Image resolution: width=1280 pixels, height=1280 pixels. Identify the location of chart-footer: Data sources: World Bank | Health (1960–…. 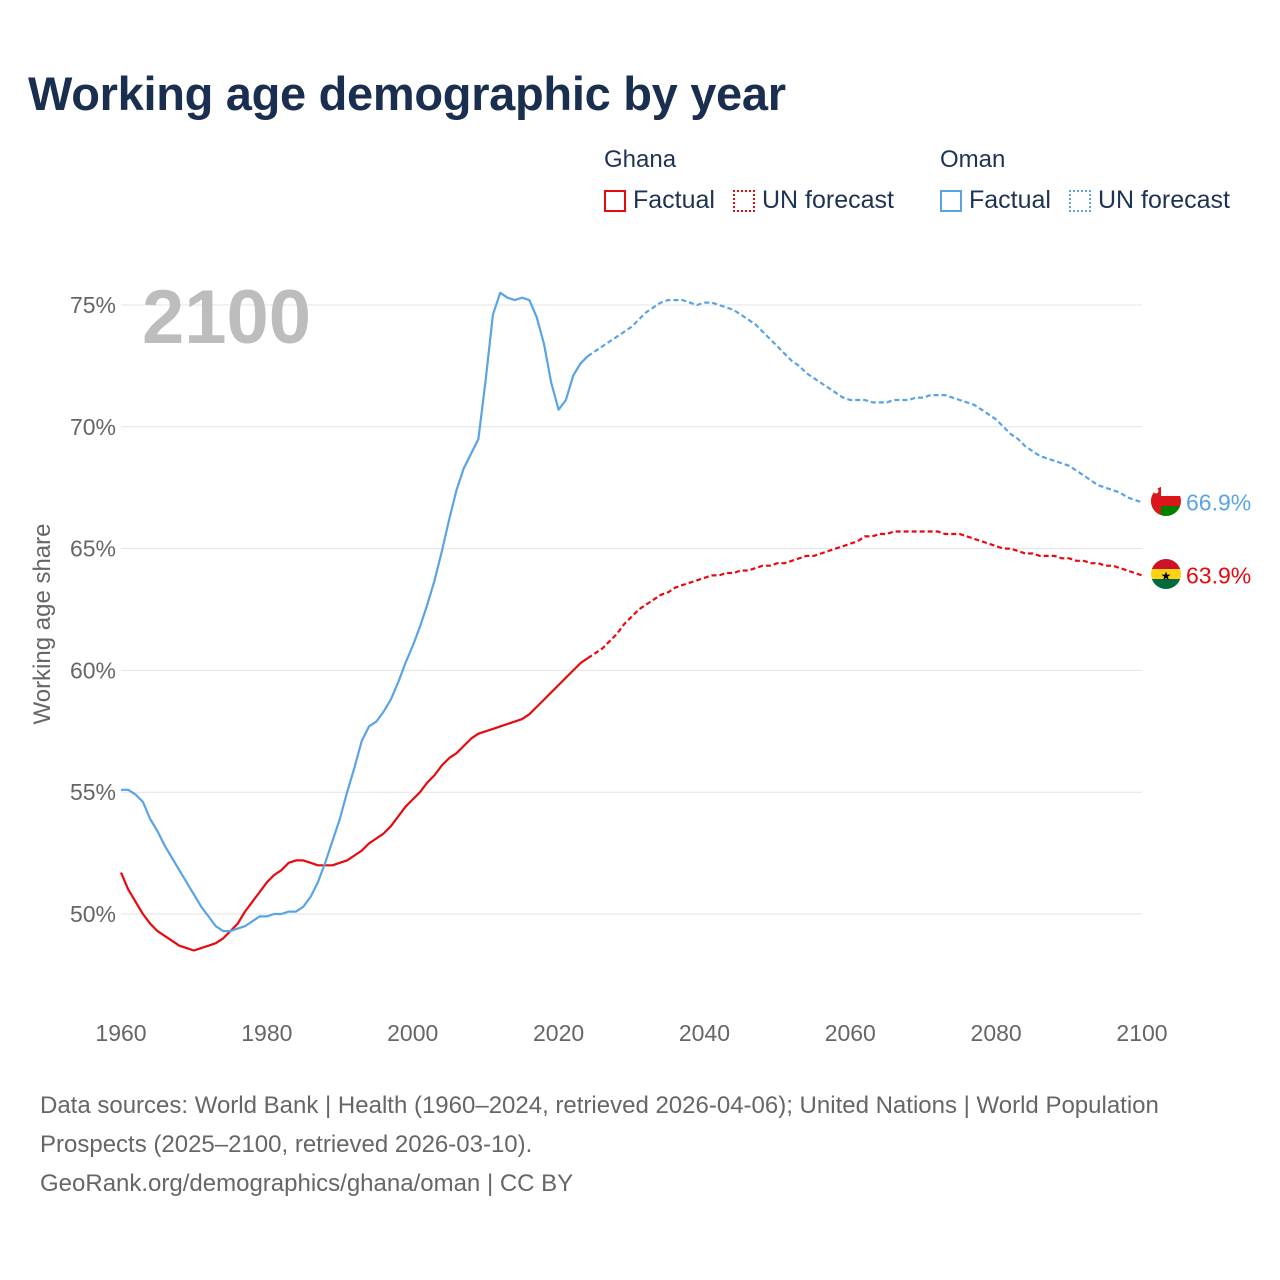
(630, 1144).